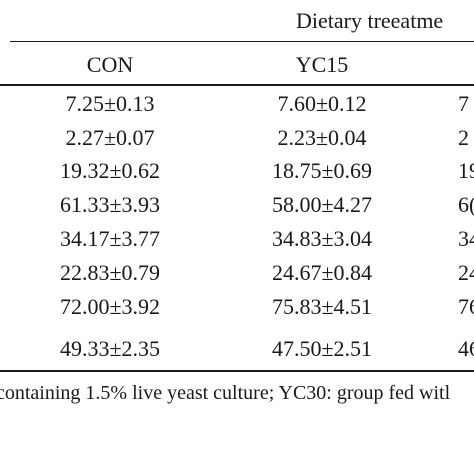 Image resolution: width=474 pixels, height=474 pixels. I want to click on header-bottom-rule, so click(237, 85).